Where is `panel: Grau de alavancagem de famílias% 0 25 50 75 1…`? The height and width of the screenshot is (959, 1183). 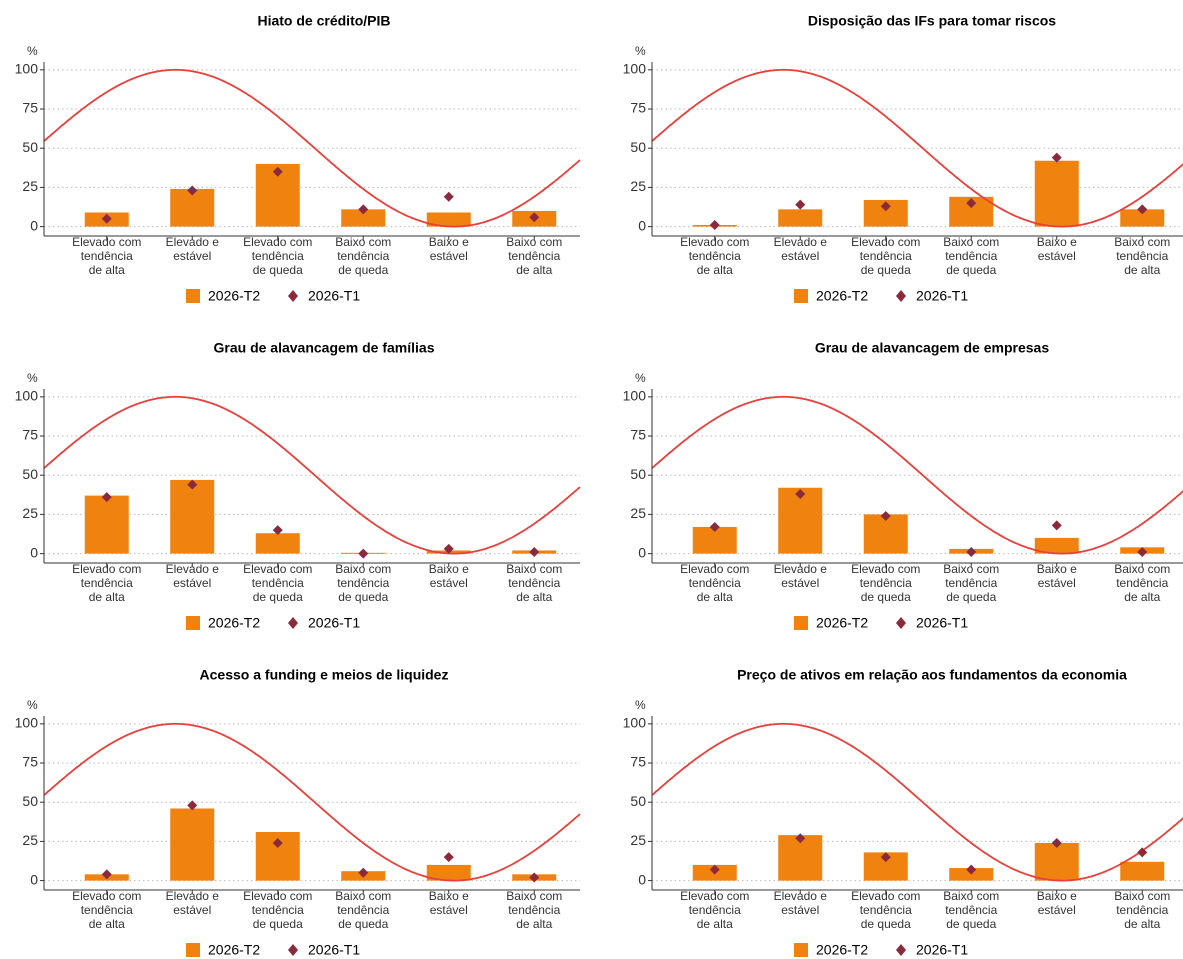 panel: Grau de alavancagem de famílias% 0 25 50 75 1… is located at coordinates (298, 485).